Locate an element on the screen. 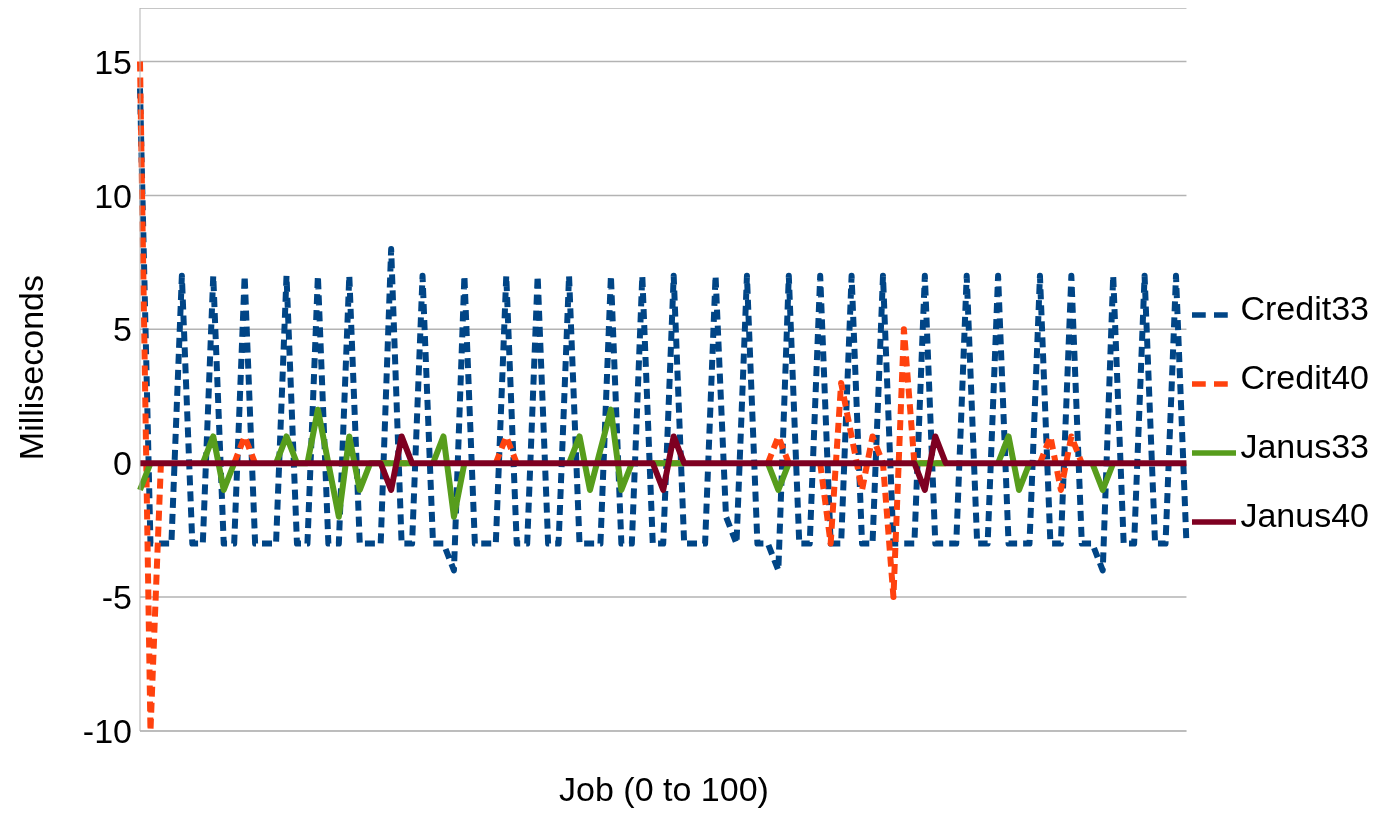  y-tick-label: 15 is located at coordinates (113, 61).